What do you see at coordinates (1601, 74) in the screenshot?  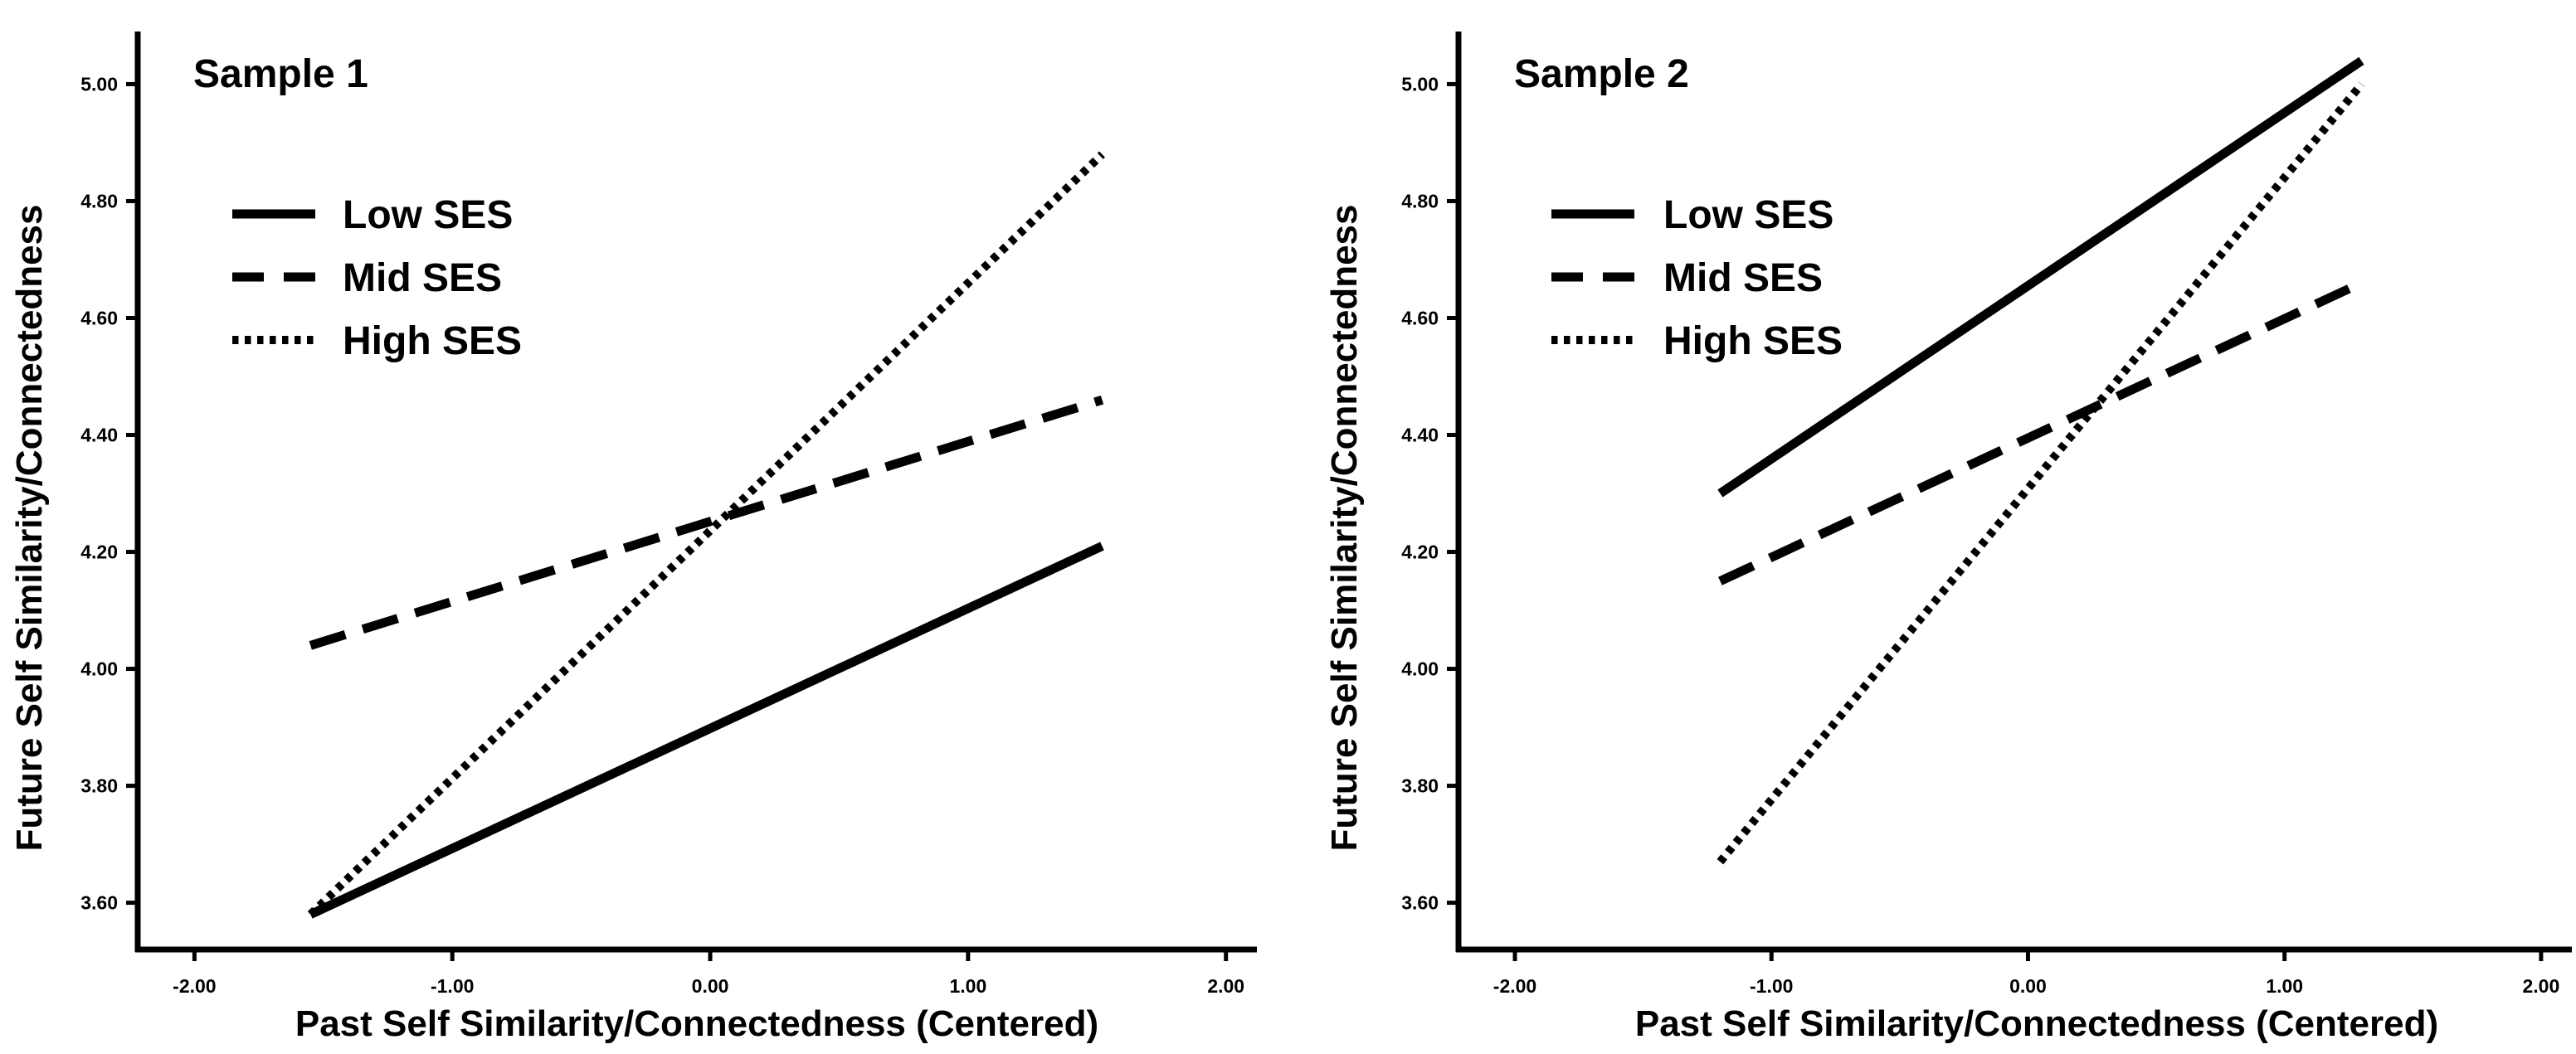 I see `panel-title: Sample 2` at bounding box center [1601, 74].